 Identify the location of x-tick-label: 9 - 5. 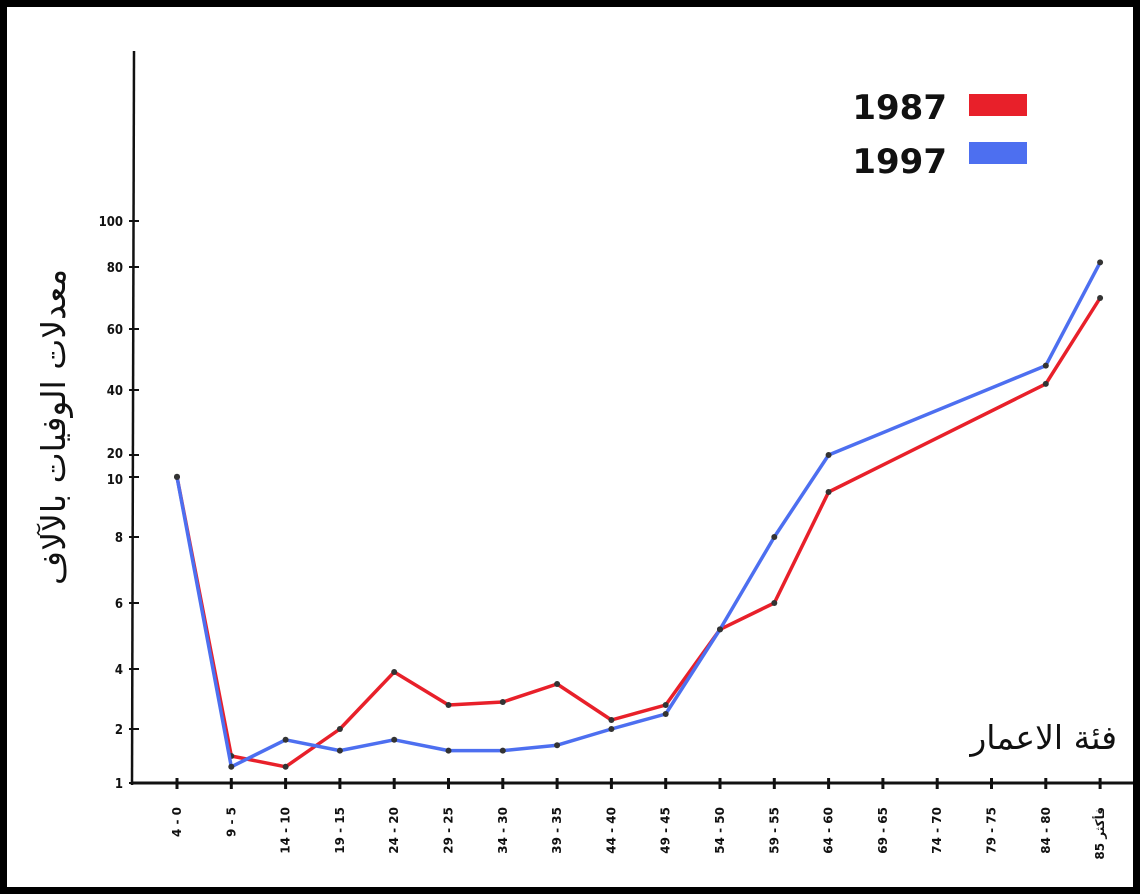
(231, 822).